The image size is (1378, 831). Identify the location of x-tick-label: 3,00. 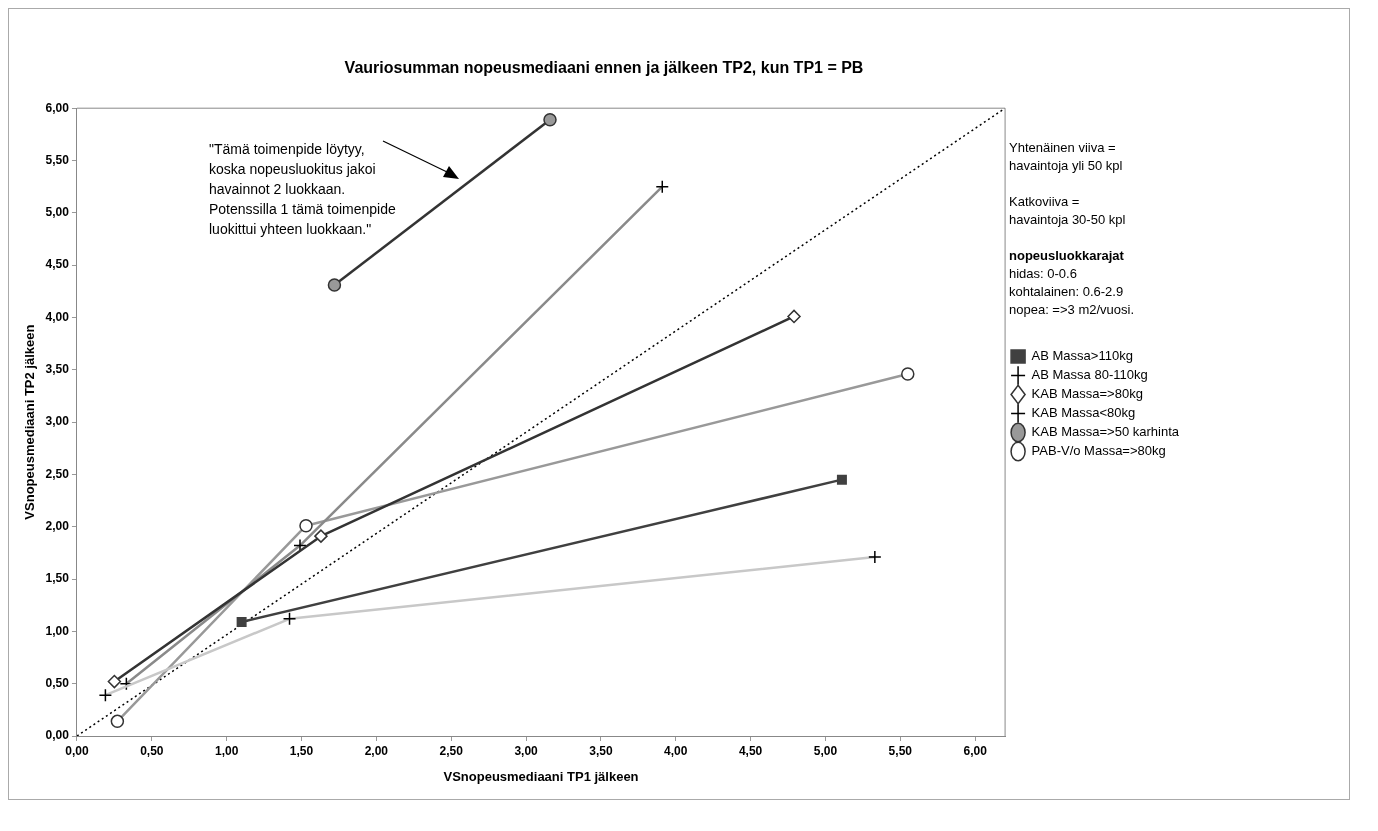
(526, 750).